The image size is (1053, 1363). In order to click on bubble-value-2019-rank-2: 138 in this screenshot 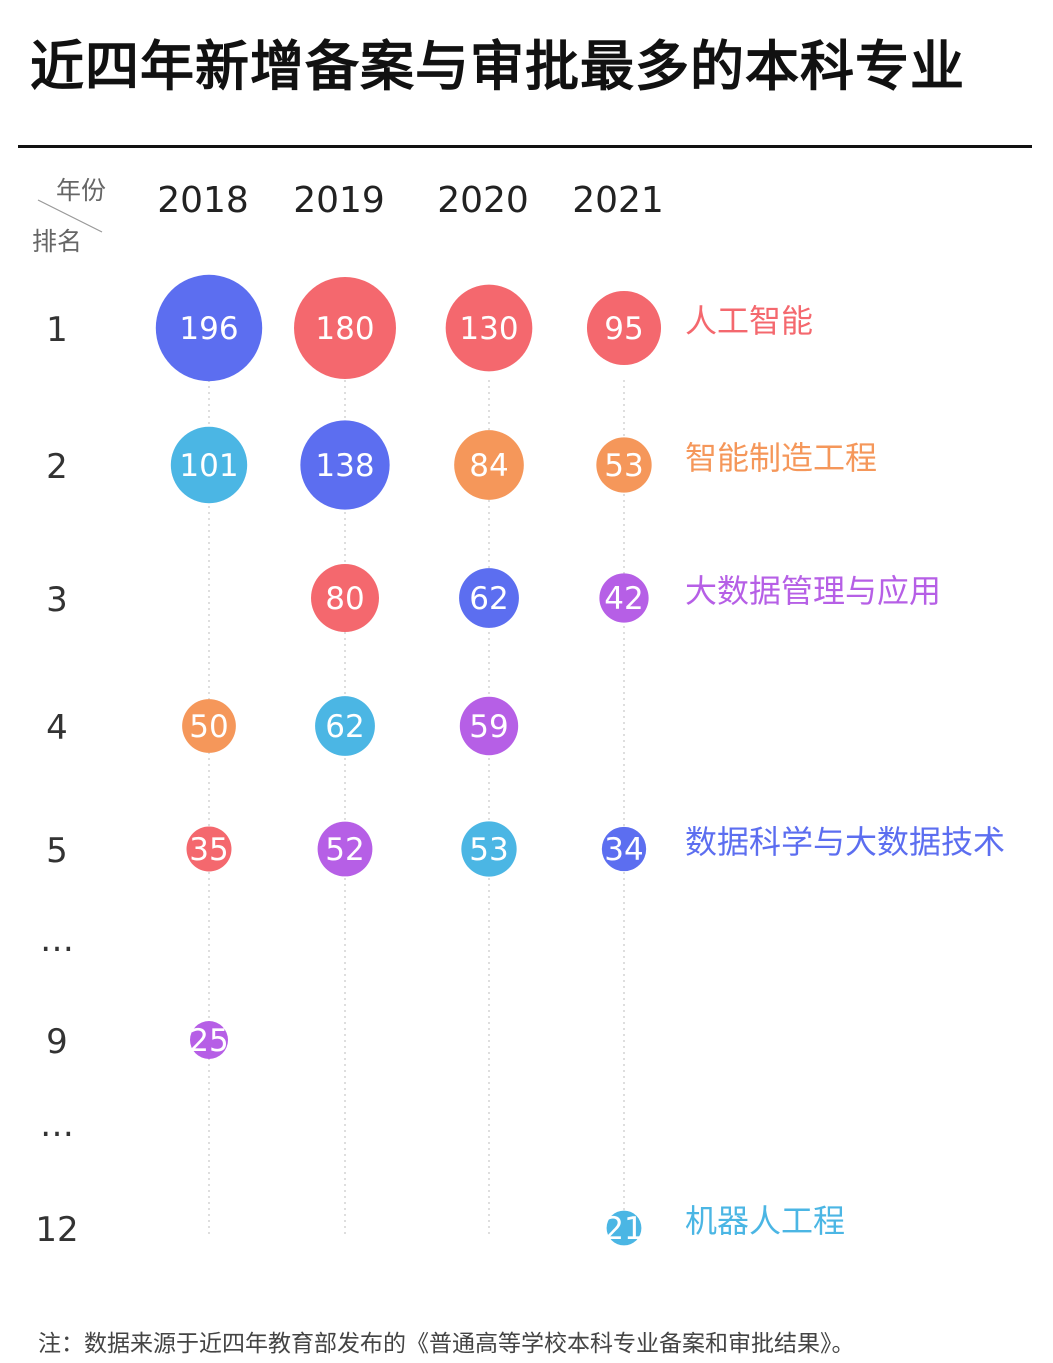, I will do `click(344, 466)`.